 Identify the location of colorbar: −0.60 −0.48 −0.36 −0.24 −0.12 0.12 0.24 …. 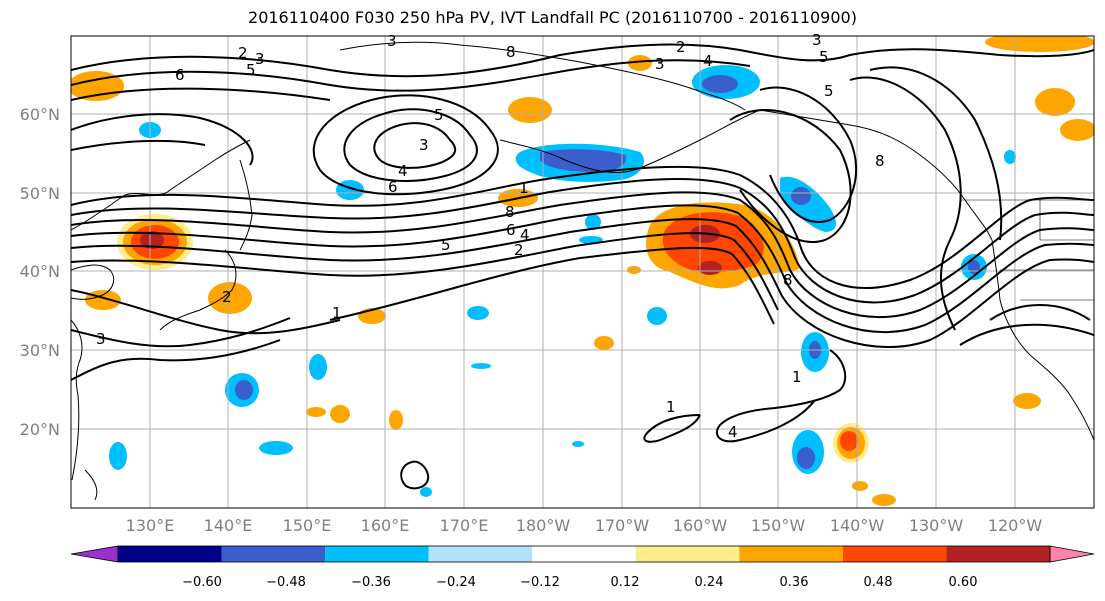
(582, 567).